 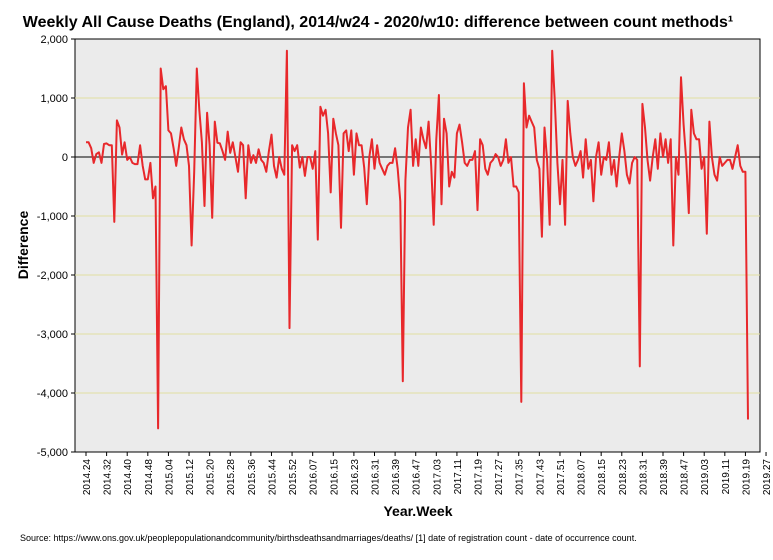 What do you see at coordinates (52, 217) in the screenshot?
I see `y-tick-label: -1,000` at bounding box center [52, 217].